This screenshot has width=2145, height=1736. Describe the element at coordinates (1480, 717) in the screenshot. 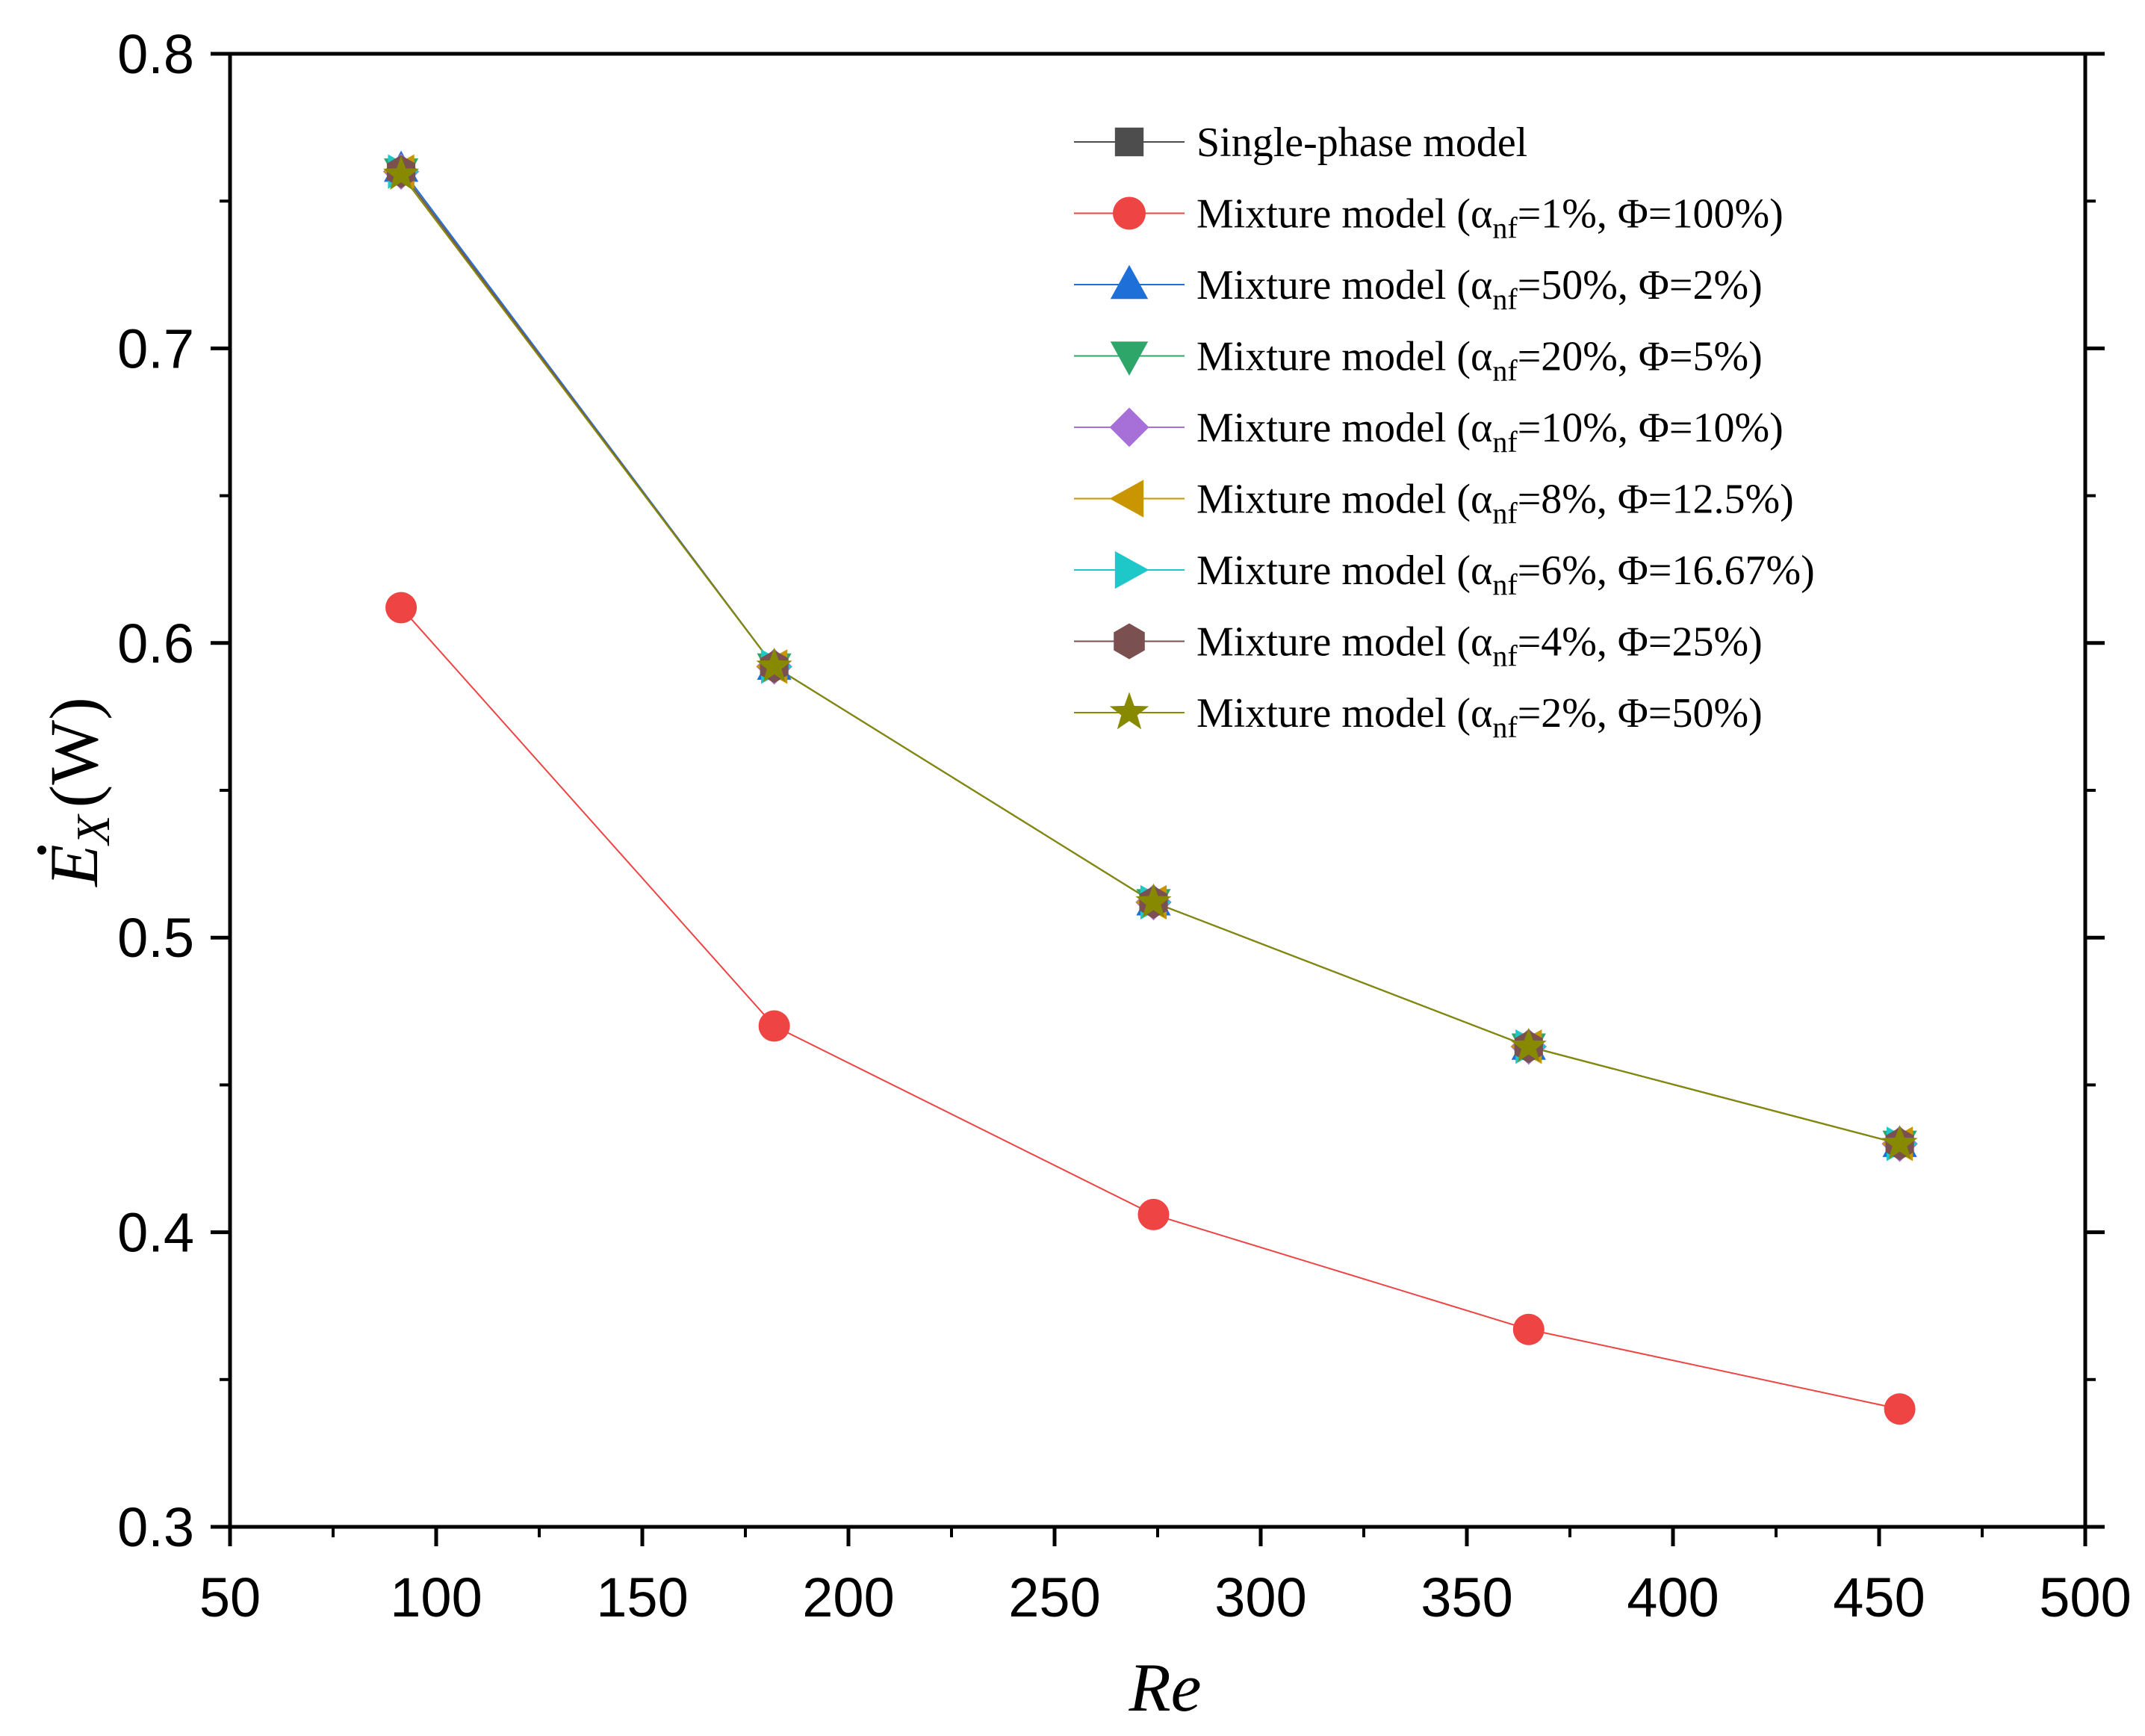

I see `legend-label: Mixture model (αnf=2%, Φ=50%)` at that location.